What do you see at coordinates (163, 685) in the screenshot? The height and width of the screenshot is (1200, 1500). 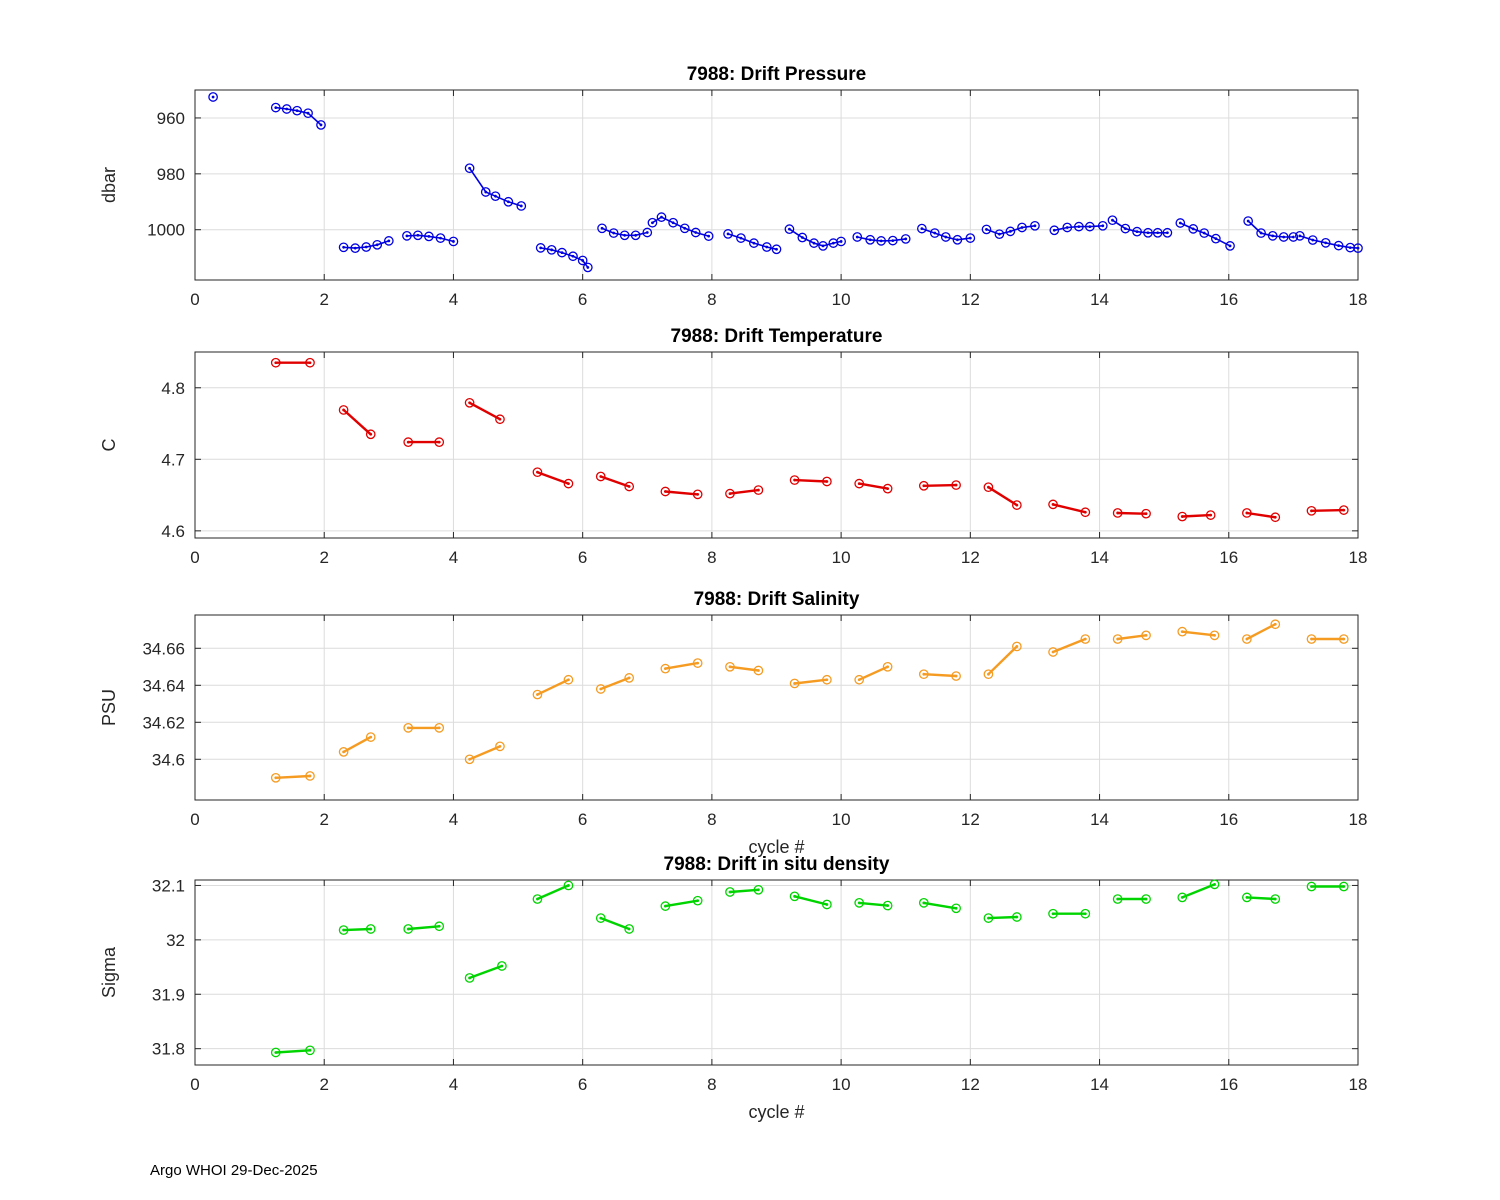 I see `y-tick-label: 34.64` at bounding box center [163, 685].